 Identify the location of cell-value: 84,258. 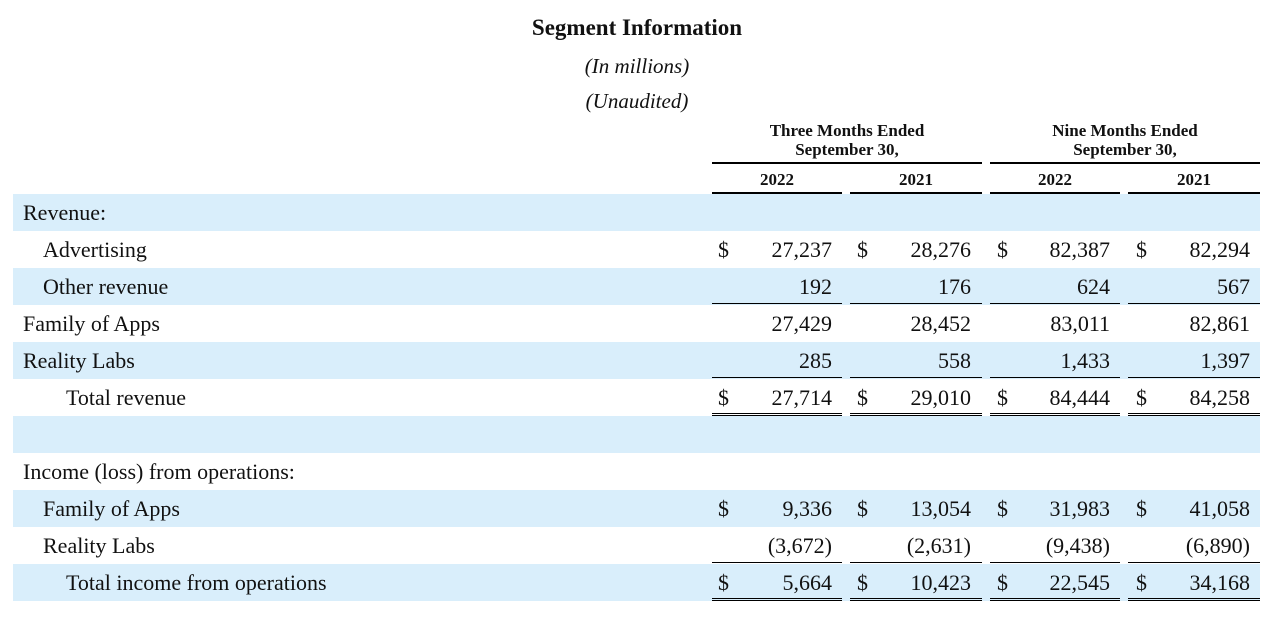
(1220, 397).